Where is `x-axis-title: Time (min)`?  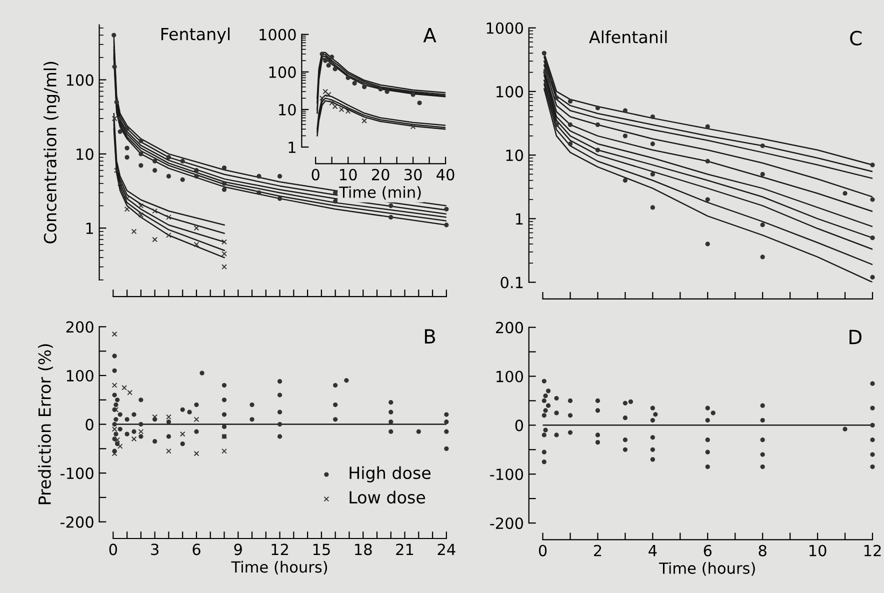 x-axis-title: Time (min) is located at coordinates (380, 193).